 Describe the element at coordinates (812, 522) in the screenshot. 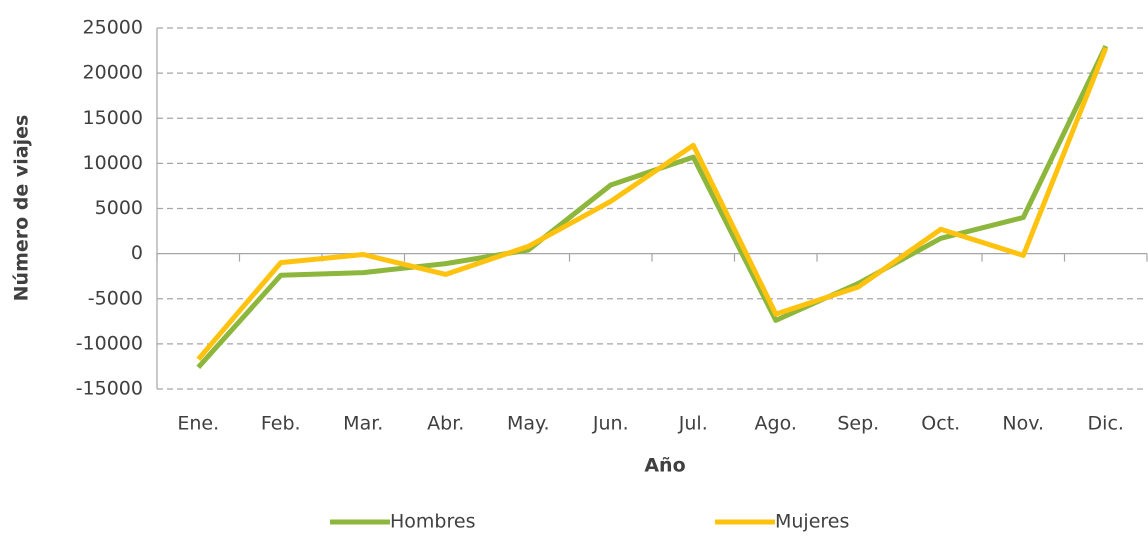

I see `legend-label: Mujeres` at that location.